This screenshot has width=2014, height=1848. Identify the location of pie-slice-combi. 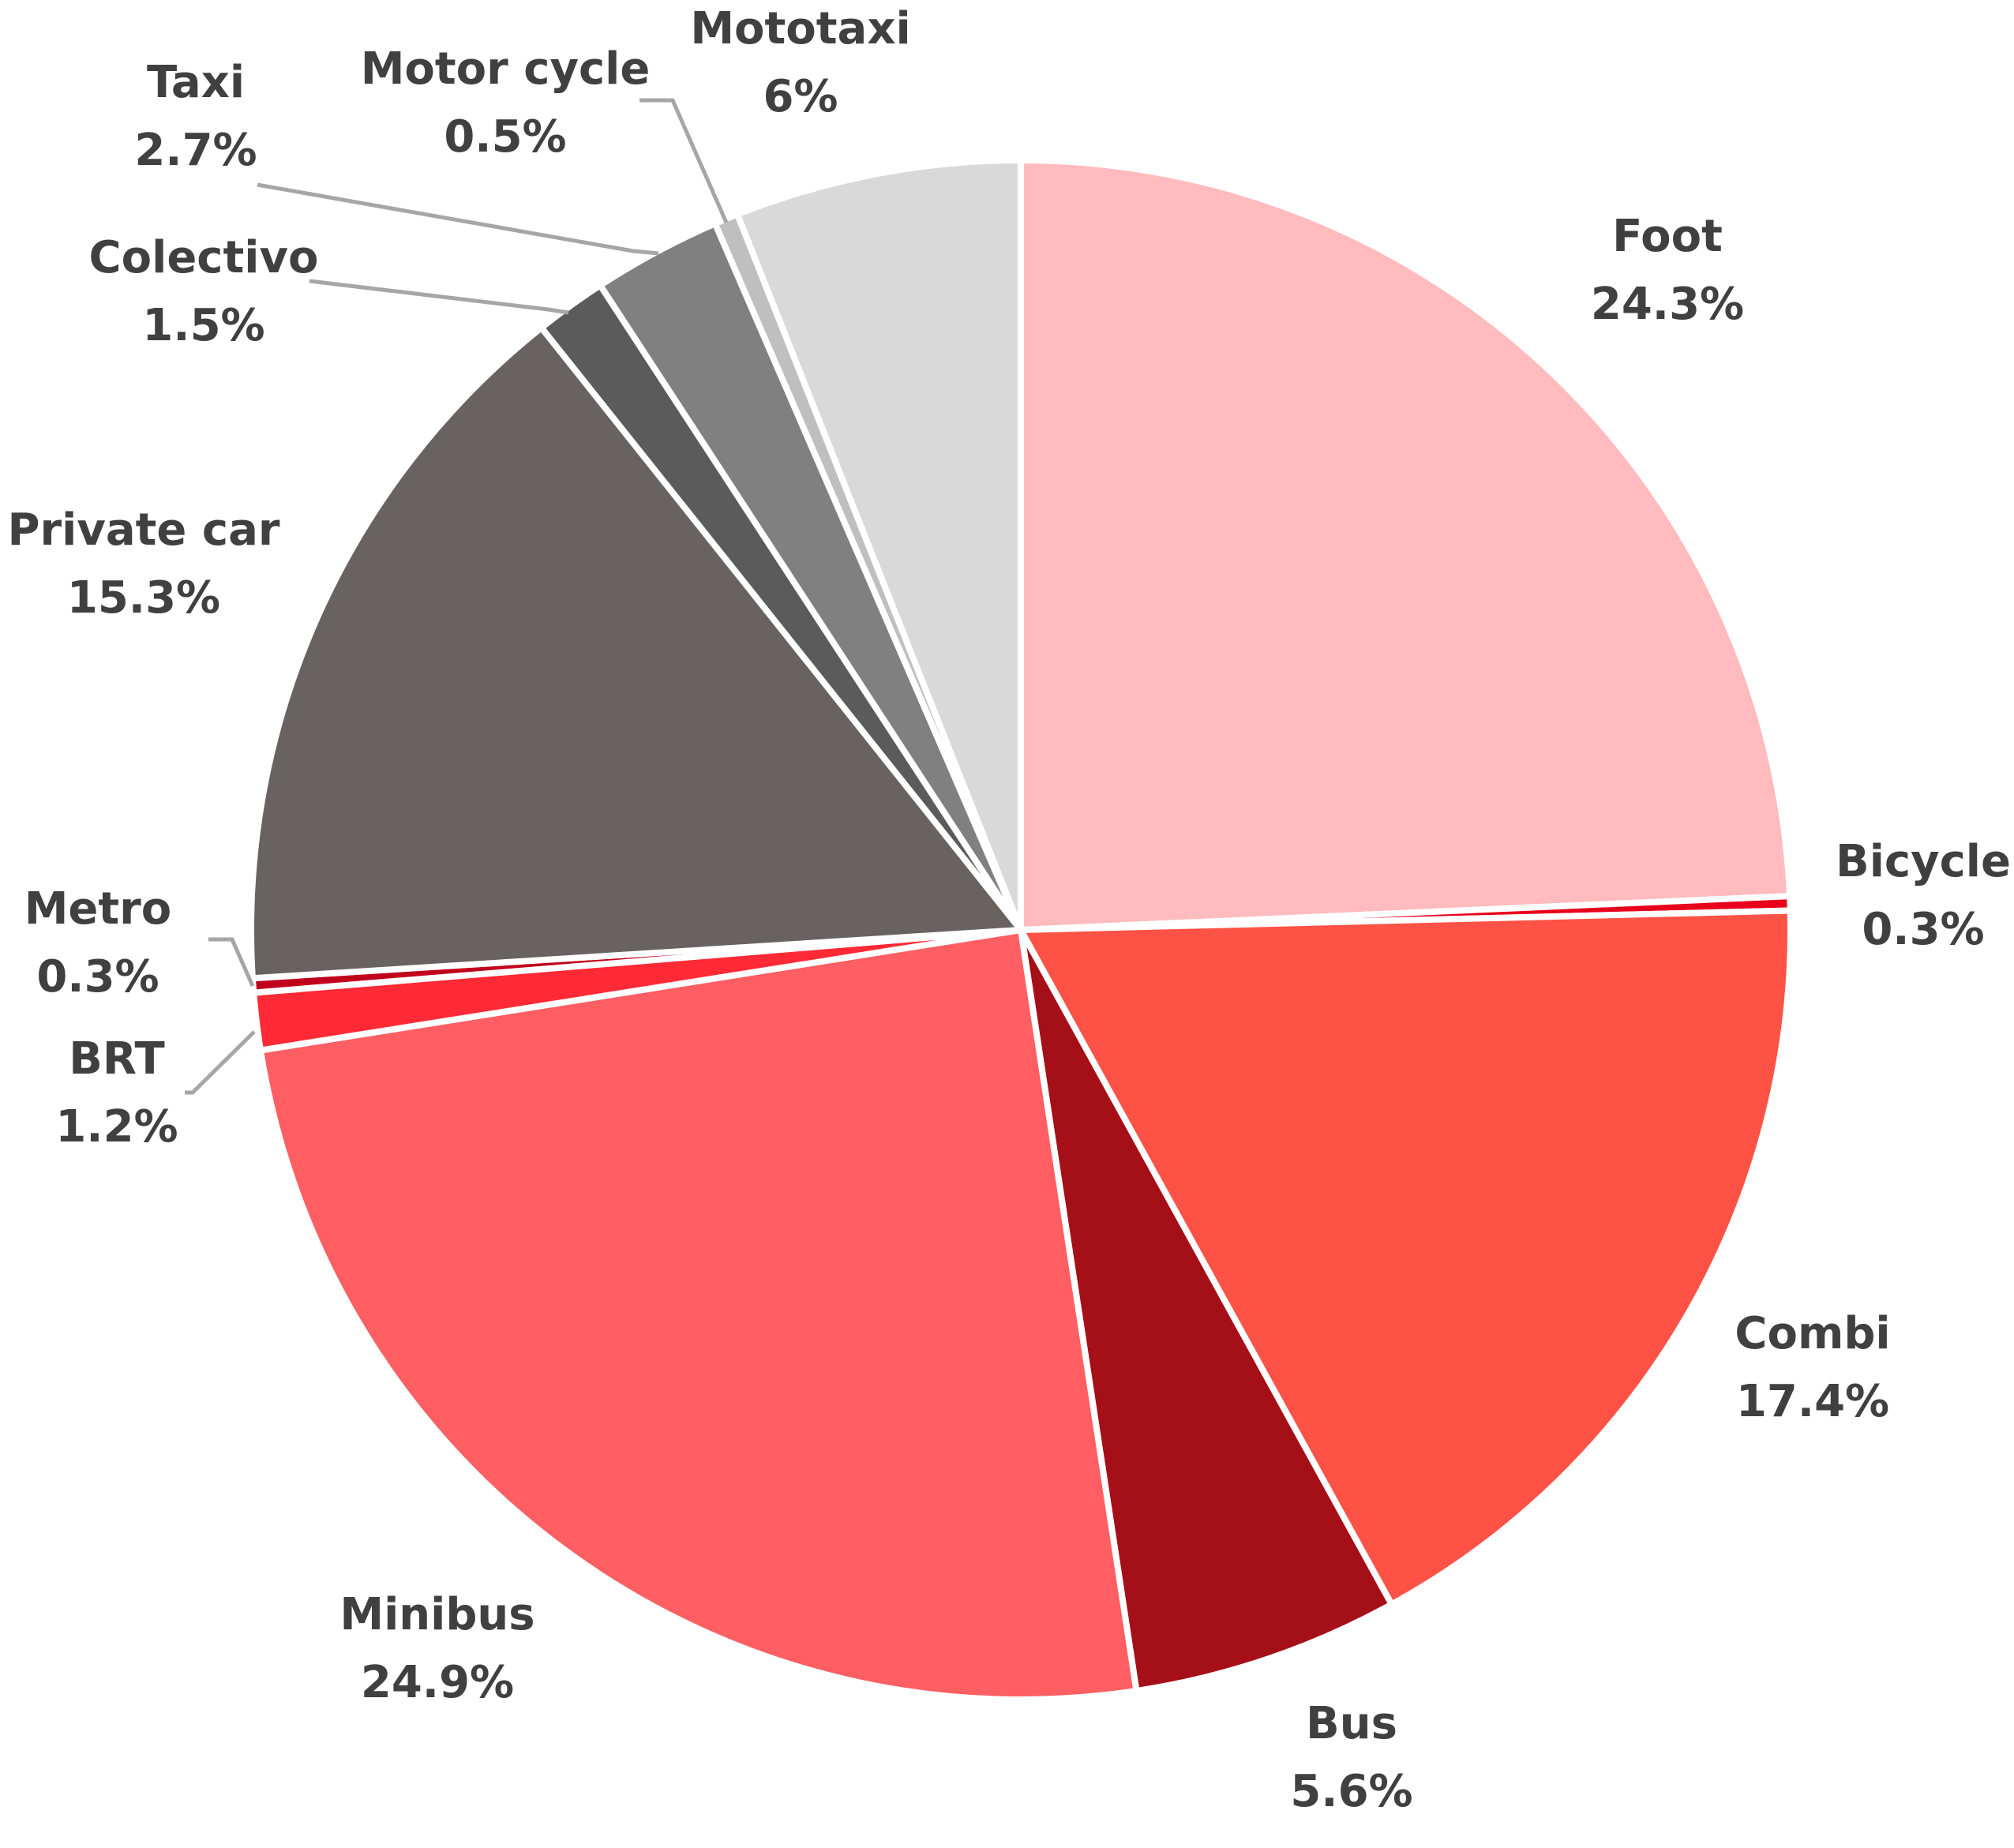
(1406, 1257).